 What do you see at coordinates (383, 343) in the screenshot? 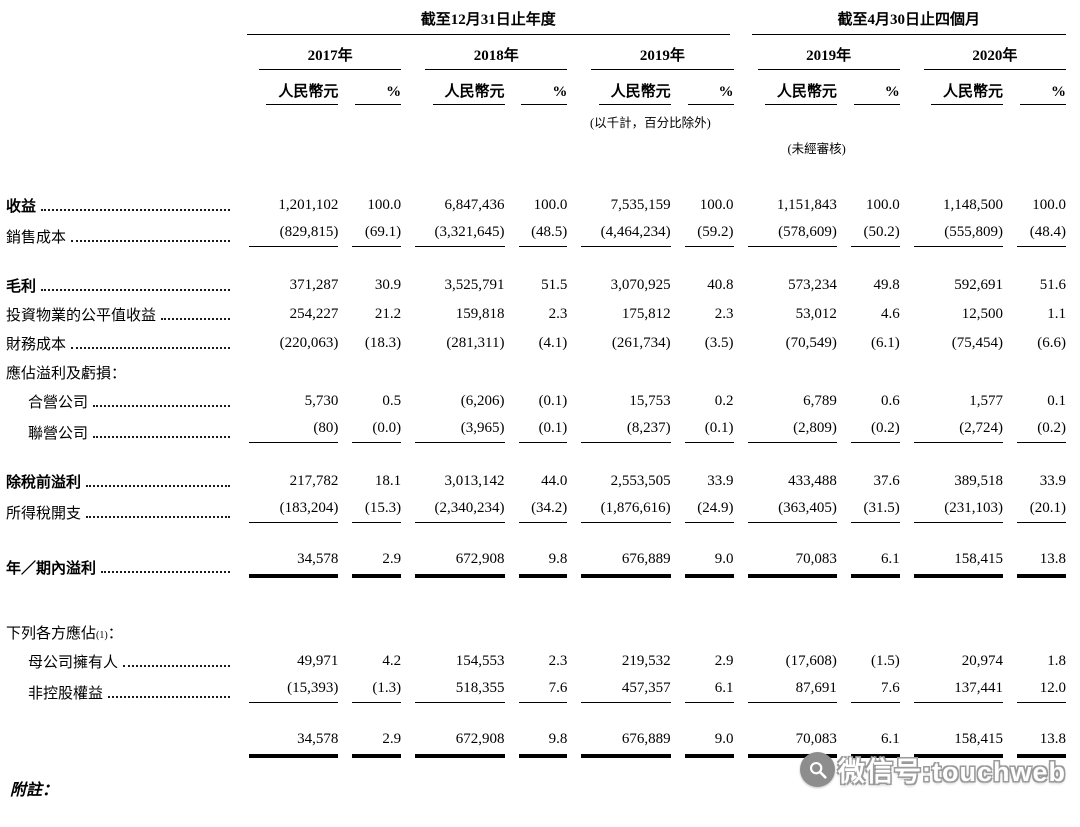
I see `percent-cell: (18.3)` at bounding box center [383, 343].